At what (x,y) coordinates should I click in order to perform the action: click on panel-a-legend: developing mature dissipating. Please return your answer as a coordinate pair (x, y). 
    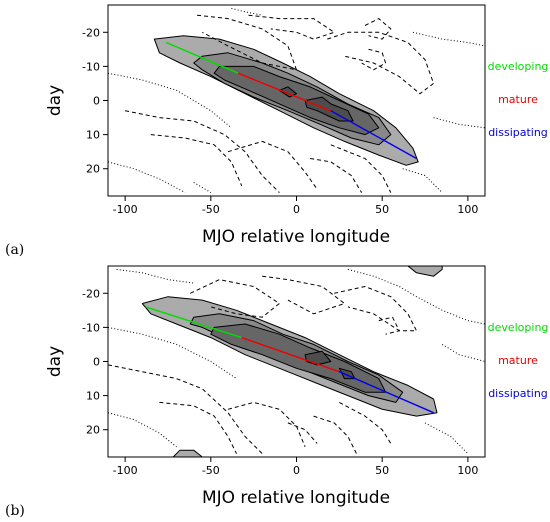
    Looking at the image, I should click on (518, 99).